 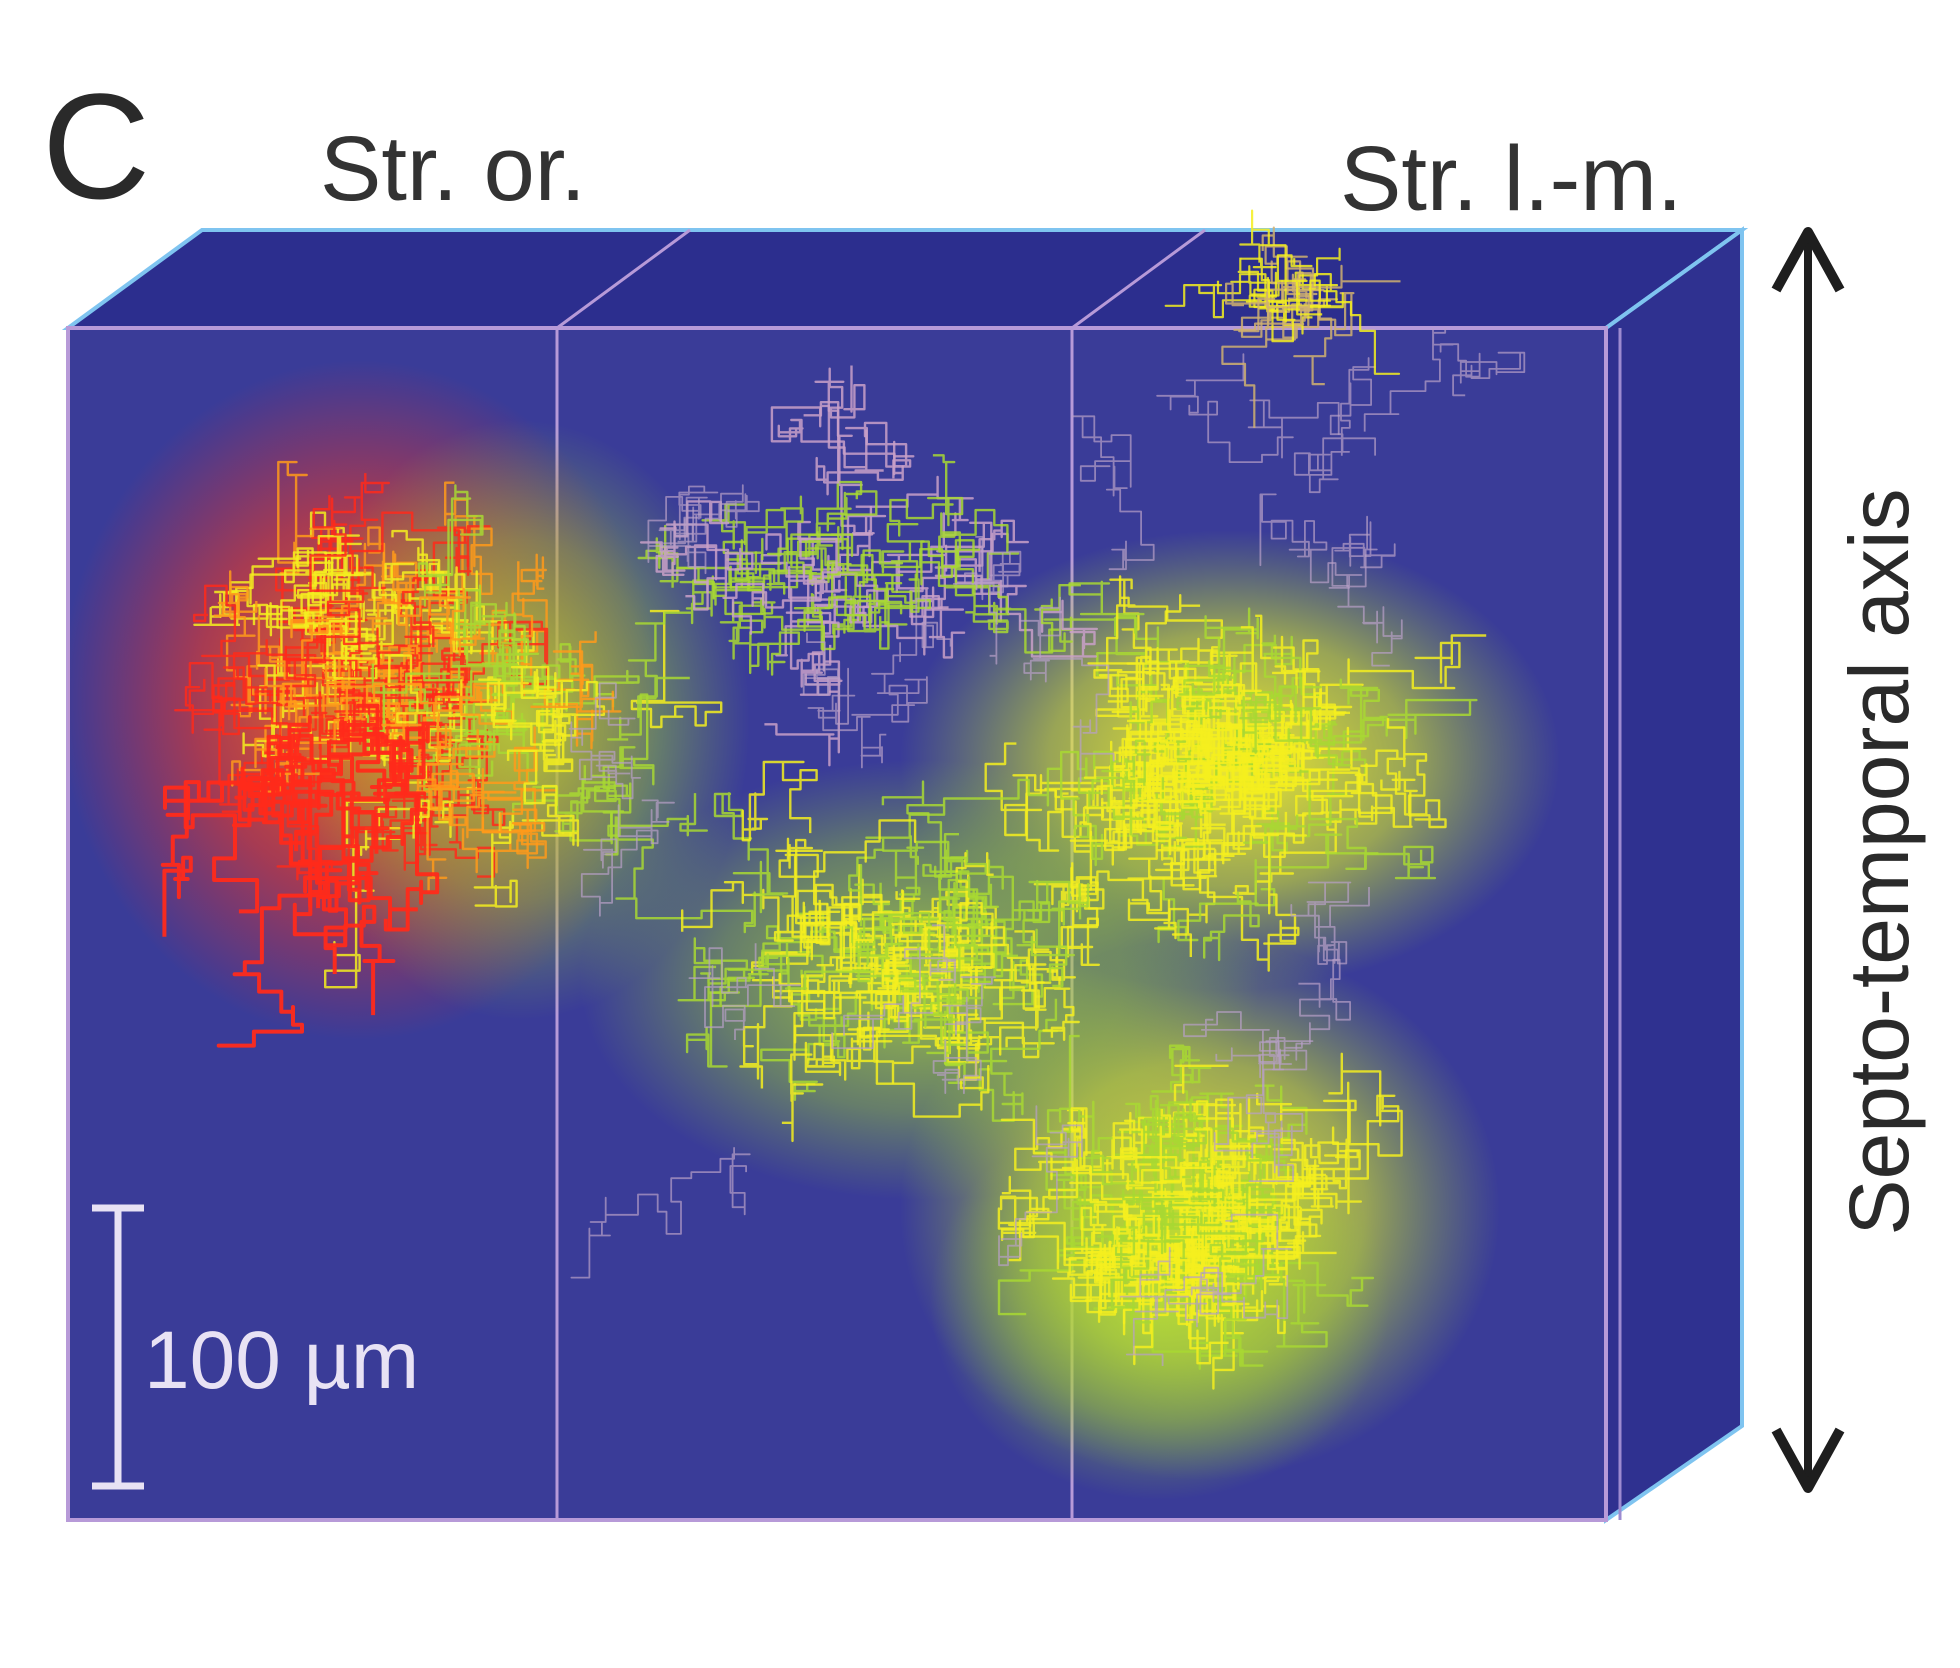 I want to click on scale-bar: 100 µm, so click(x=255, y=1347).